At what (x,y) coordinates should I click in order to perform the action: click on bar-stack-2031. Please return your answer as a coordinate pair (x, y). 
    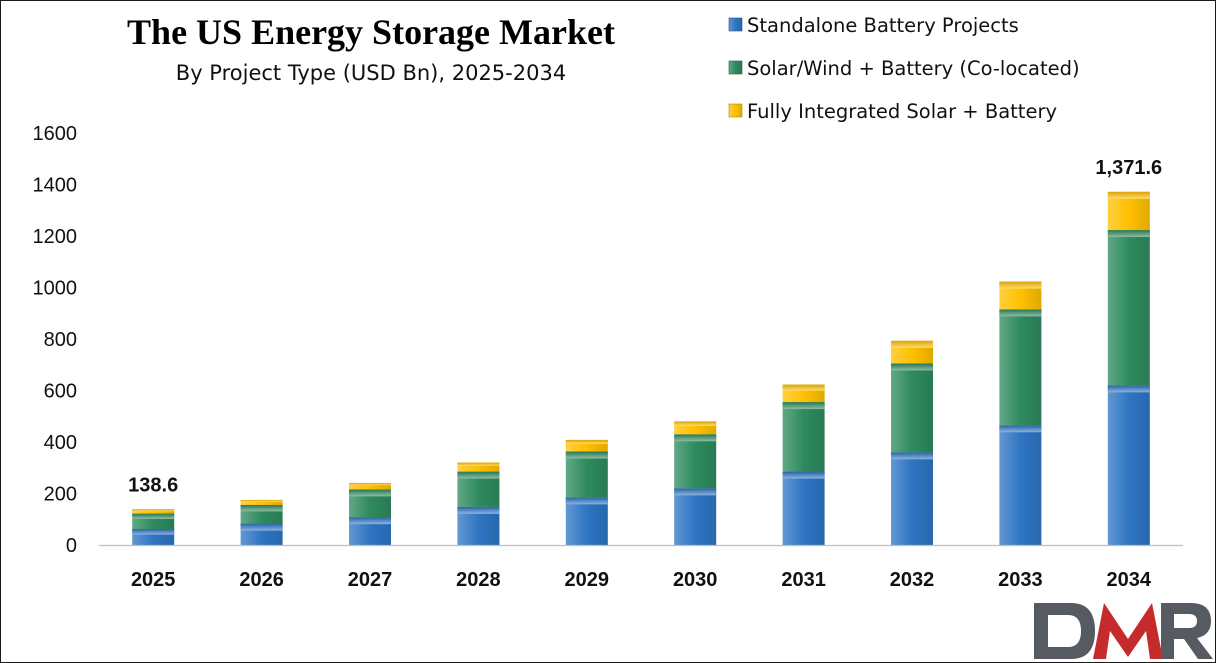
    Looking at the image, I should click on (803, 464).